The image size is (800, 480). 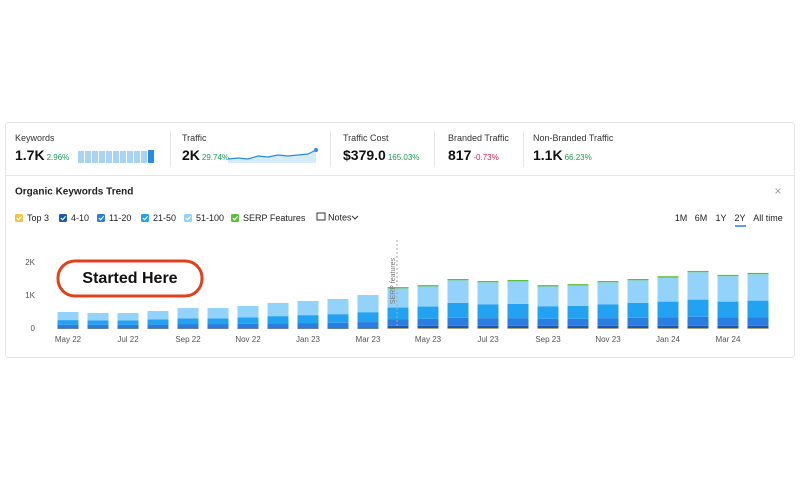 What do you see at coordinates (729, 220) in the screenshot?
I see `range-selector: 1M 6M 1Y 2Y All time` at bounding box center [729, 220].